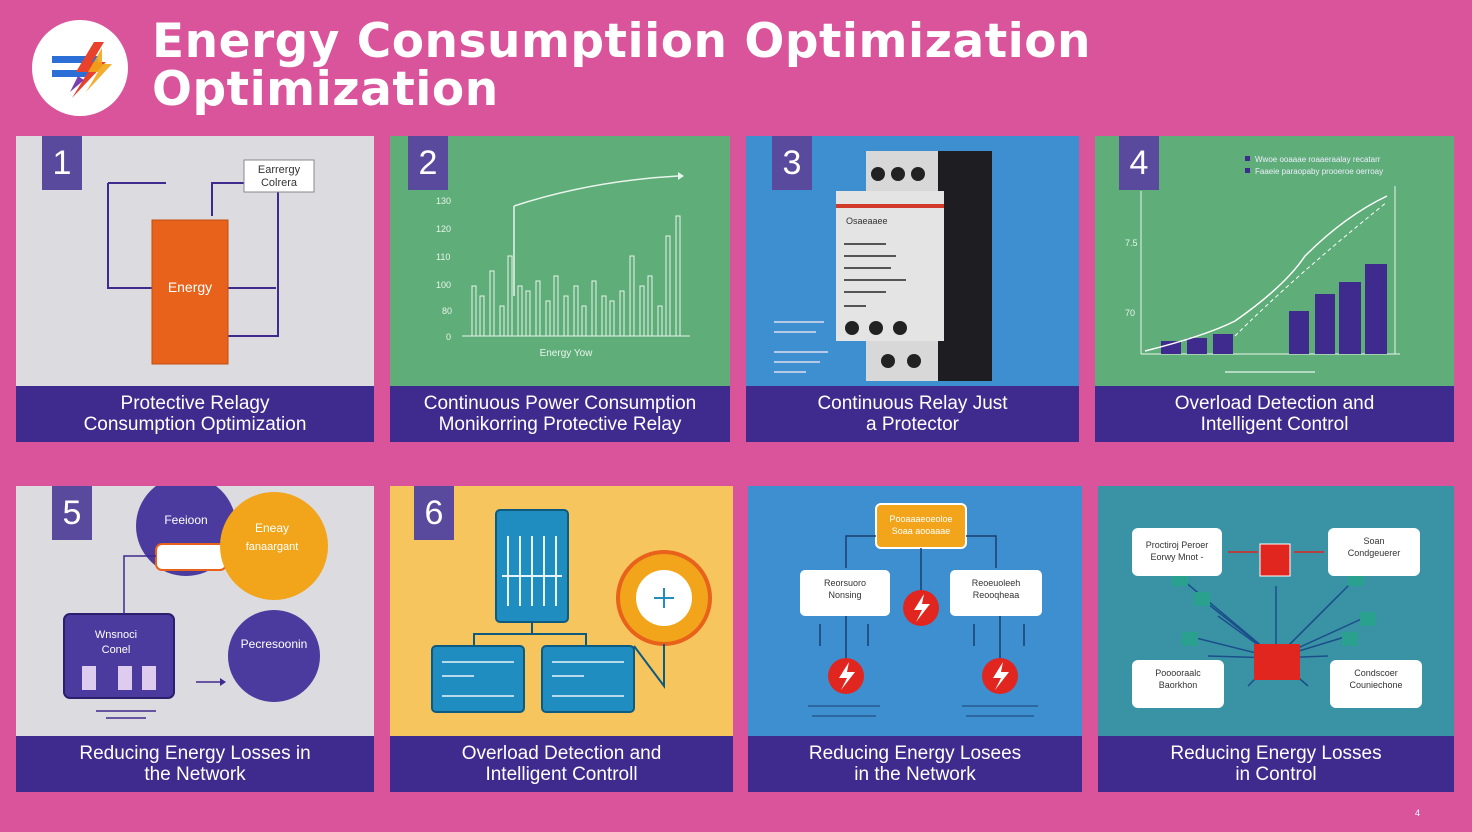 The image size is (1472, 832). I want to click on top-box-line-2: Soaa aooaaae, so click(921, 531).